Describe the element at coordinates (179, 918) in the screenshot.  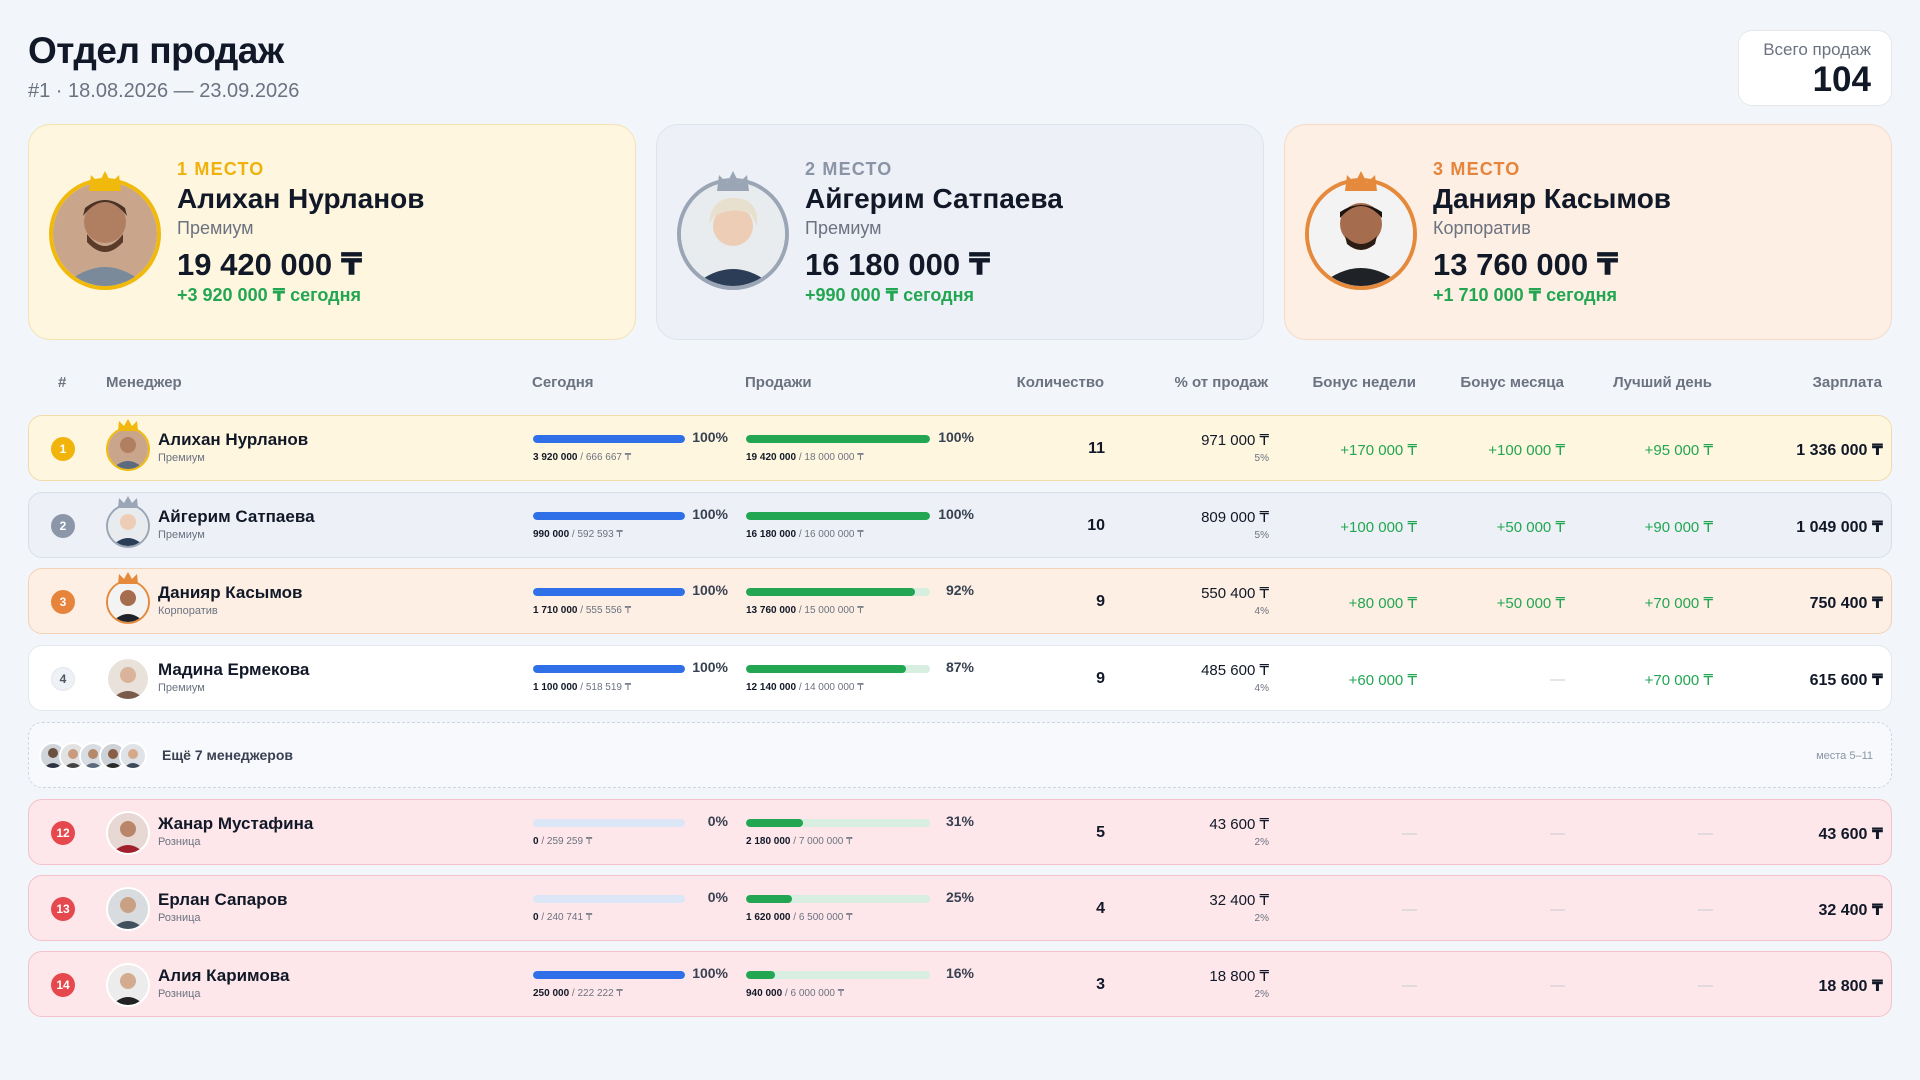
I see `manager-tier: Розница` at that location.